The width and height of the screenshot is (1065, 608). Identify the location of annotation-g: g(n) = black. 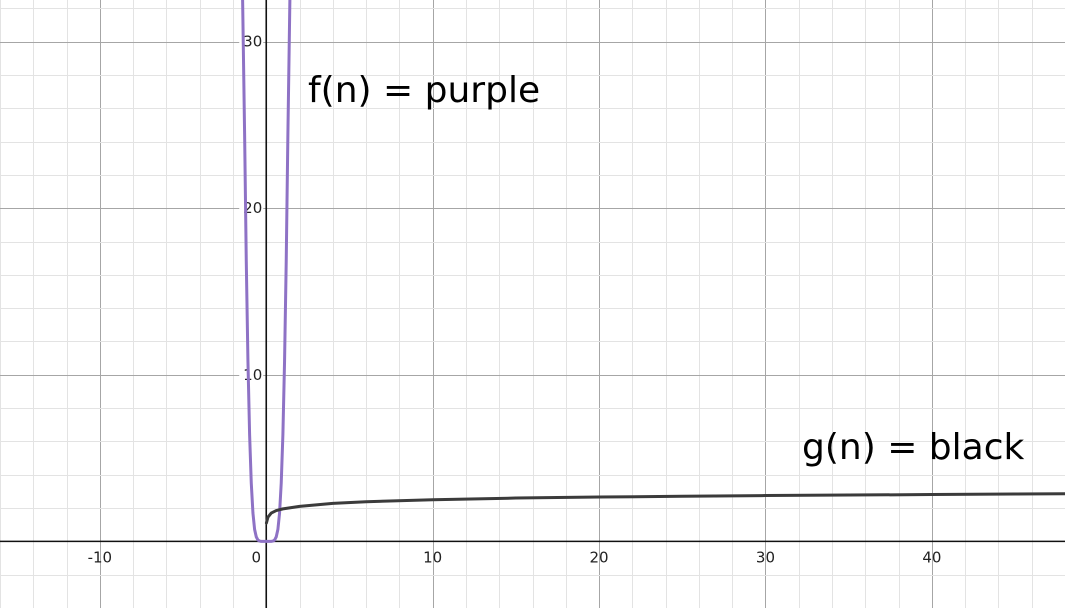
(913, 447).